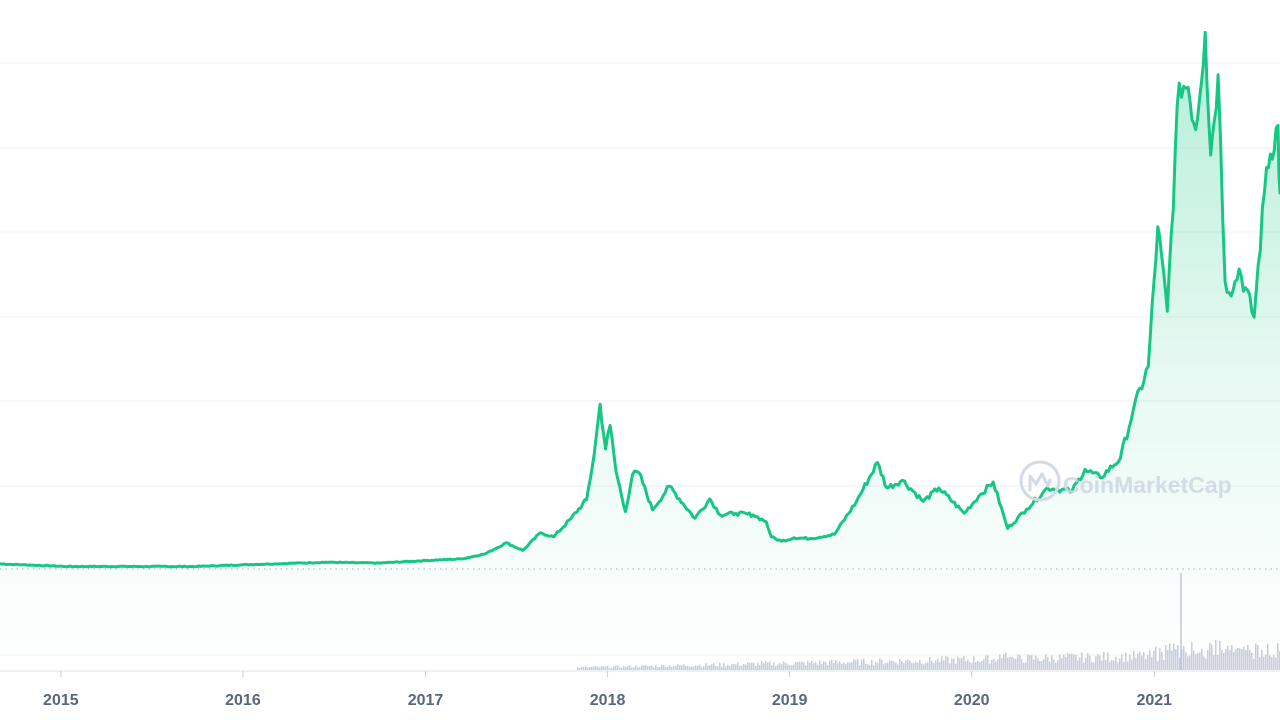 The image size is (1280, 720). I want to click on watermark-text: CoinMarketCap, so click(1147, 485).